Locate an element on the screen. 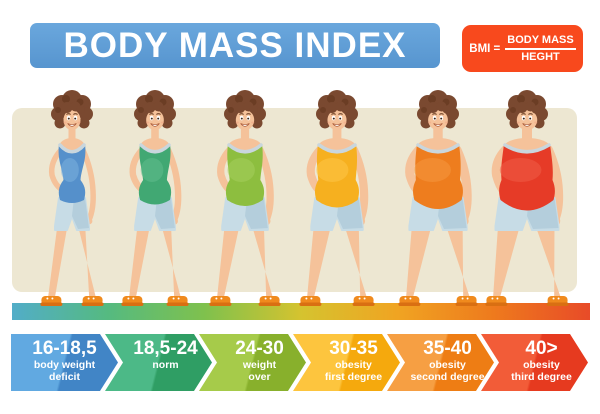 The width and height of the screenshot is (600, 414). formula-fraction: BODY MASS HEGHT is located at coordinates (540, 48).